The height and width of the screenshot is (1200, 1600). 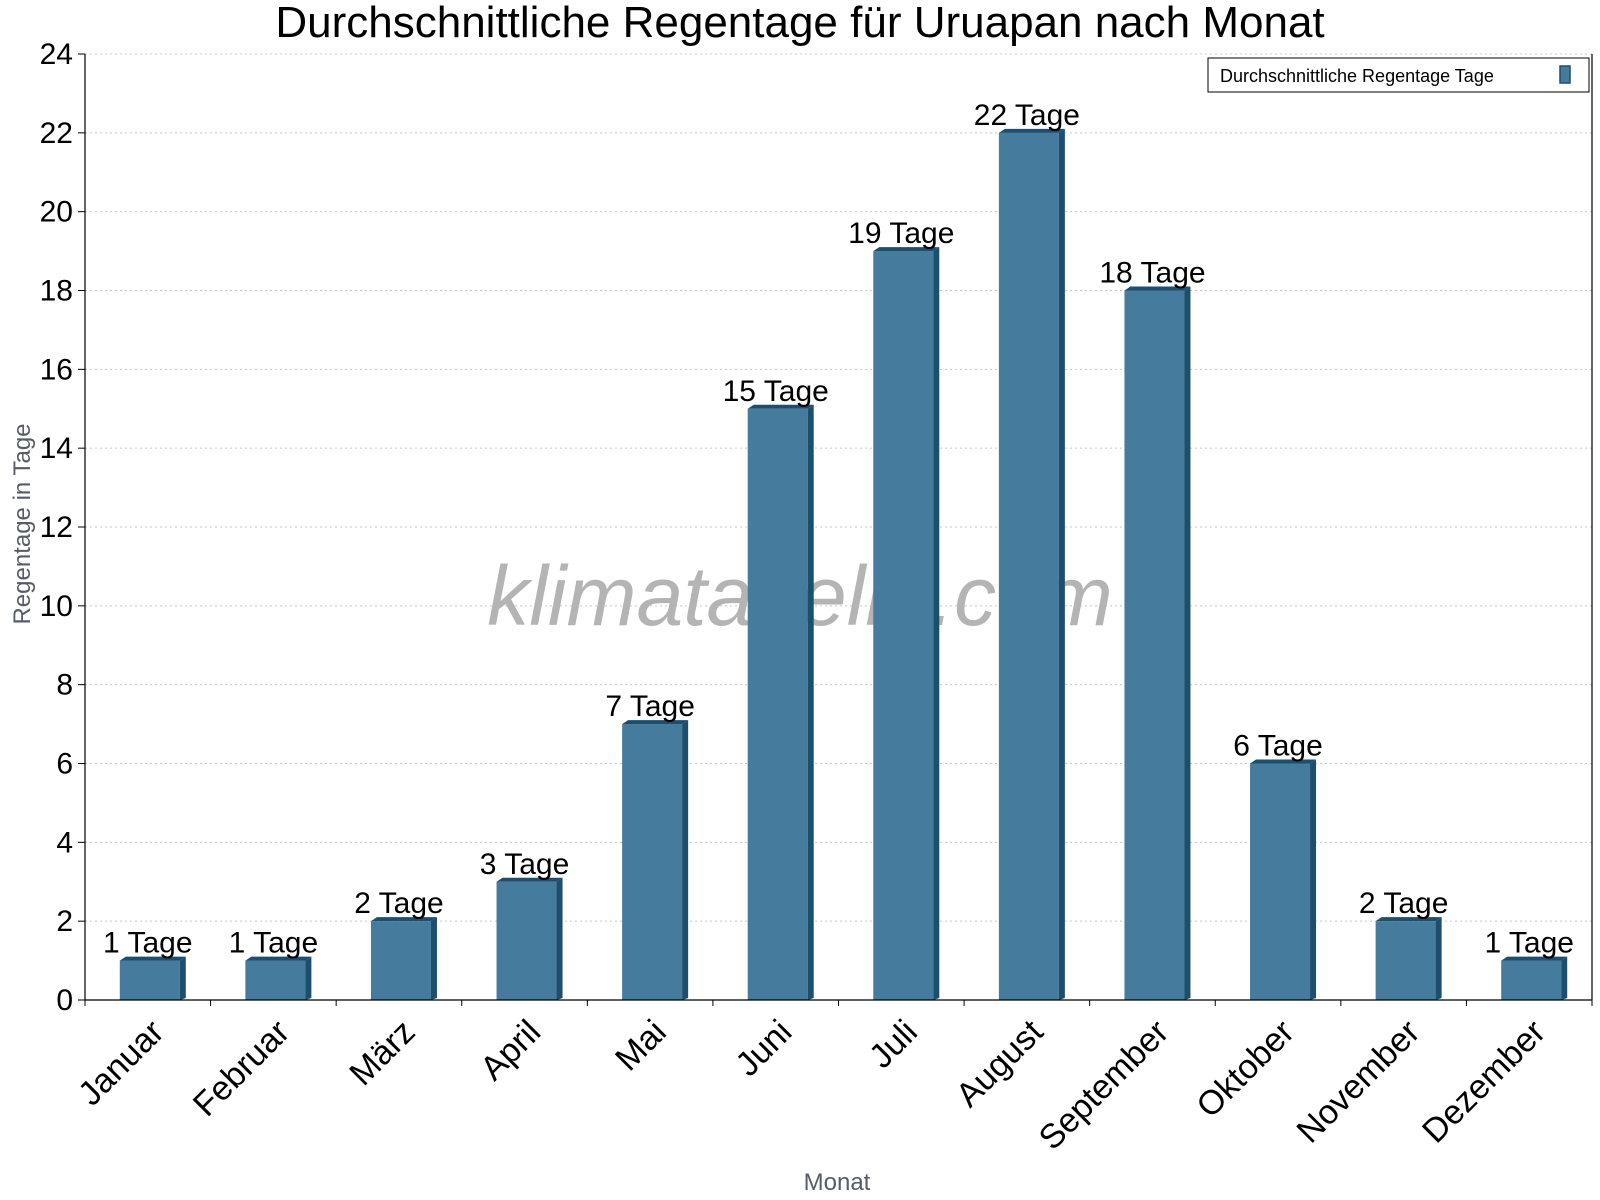 What do you see at coordinates (1152, 273) in the screenshot?
I see `data-label: 18 Tage` at bounding box center [1152, 273].